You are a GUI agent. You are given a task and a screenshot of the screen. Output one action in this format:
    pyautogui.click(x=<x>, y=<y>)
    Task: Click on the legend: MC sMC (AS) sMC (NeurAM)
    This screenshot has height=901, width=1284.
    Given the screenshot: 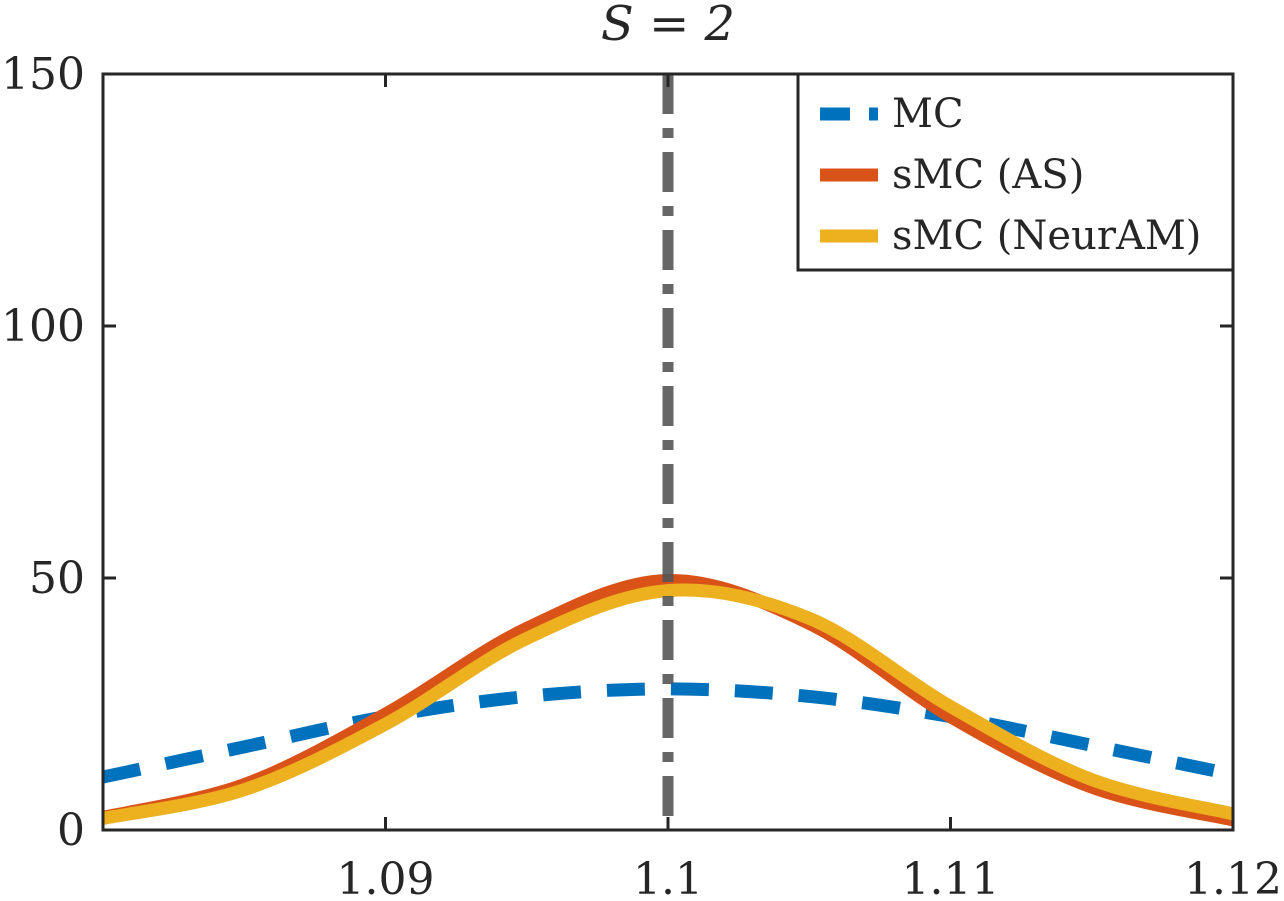 What is the action you would take?
    pyautogui.click(x=1015, y=172)
    